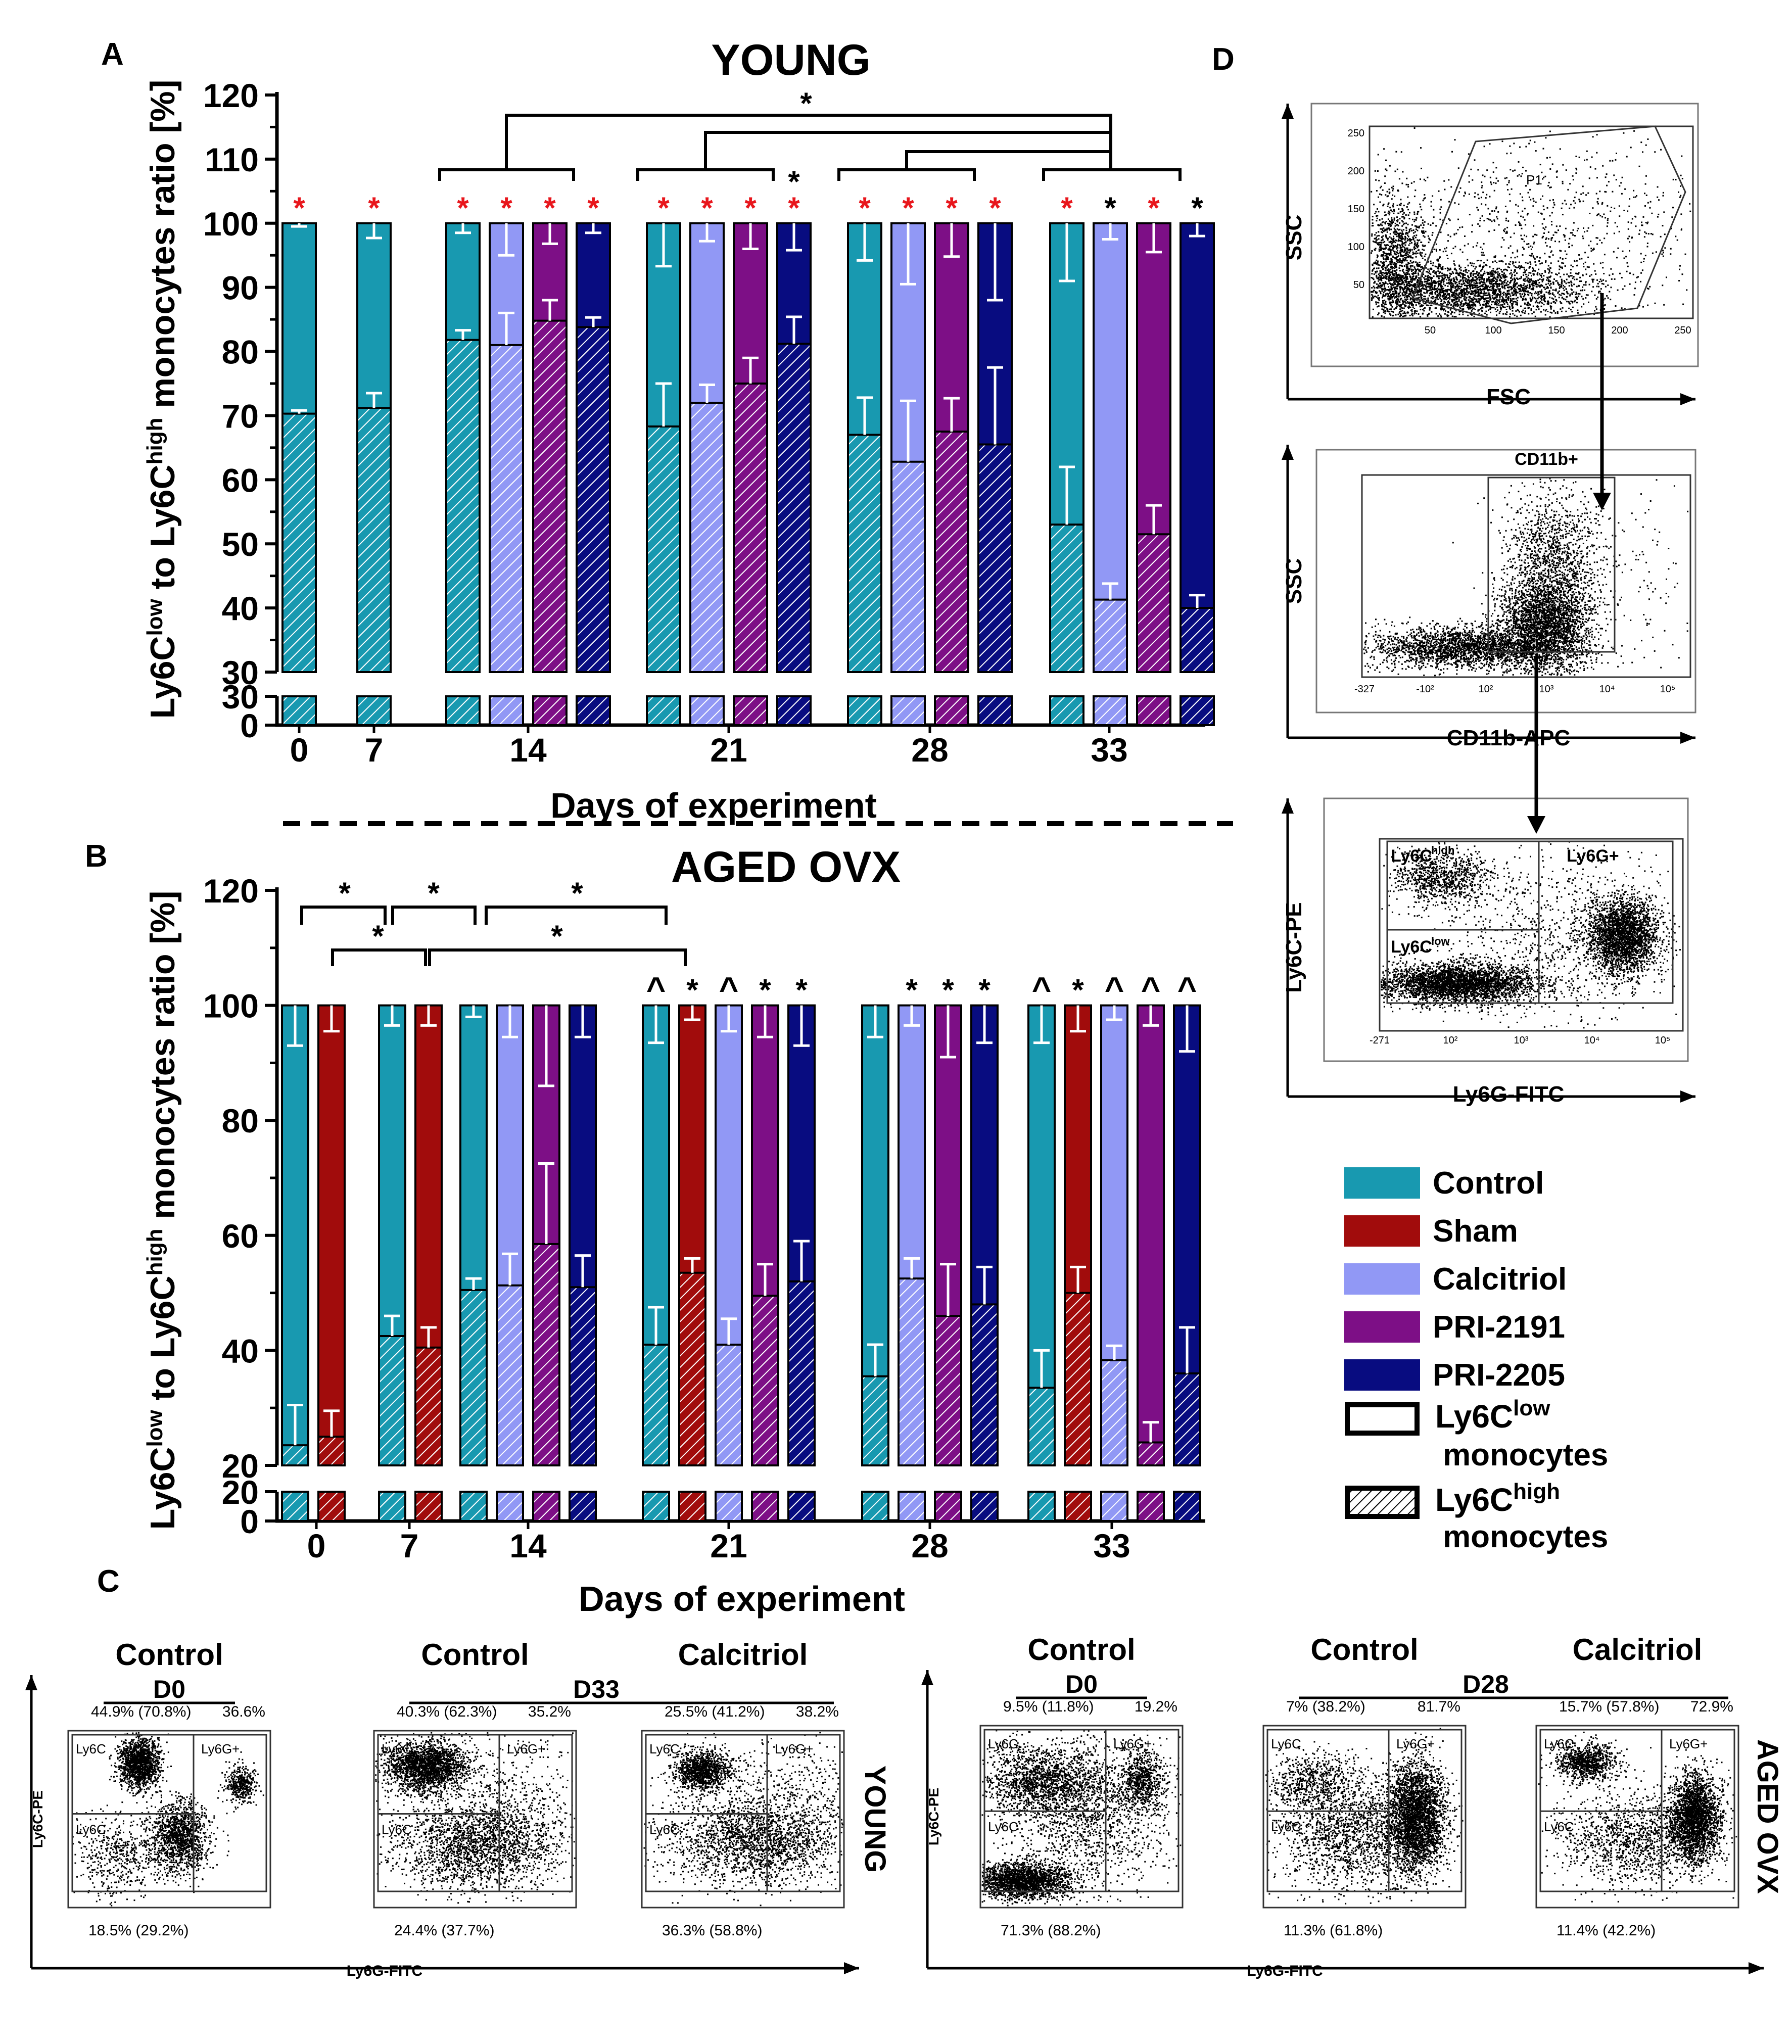 The height and width of the screenshot is (2044, 1792). I want to click on bracket-day21, so click(705, 174).